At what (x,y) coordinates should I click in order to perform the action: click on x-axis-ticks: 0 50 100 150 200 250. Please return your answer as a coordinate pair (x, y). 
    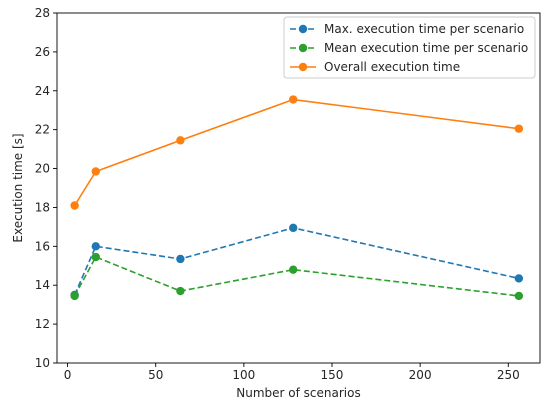
    Looking at the image, I should click on (292, 372).